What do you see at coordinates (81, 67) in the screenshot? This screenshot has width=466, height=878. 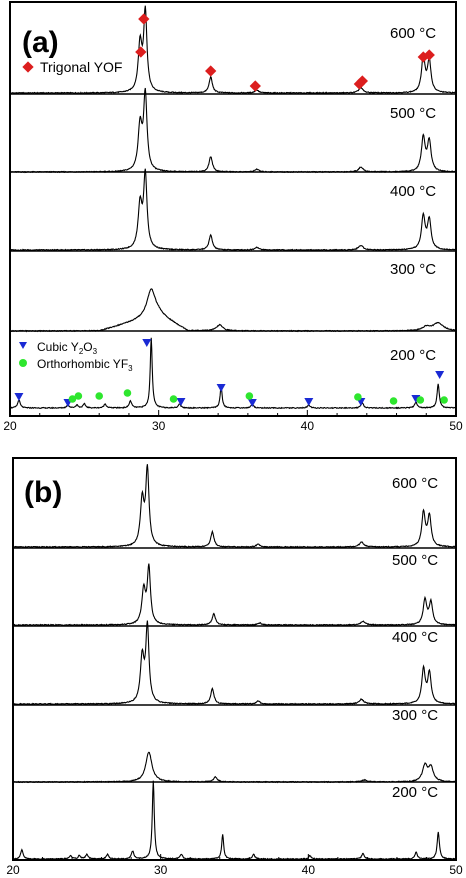 I see `legend-trigonal-yof-label: Trigonal YOF` at bounding box center [81, 67].